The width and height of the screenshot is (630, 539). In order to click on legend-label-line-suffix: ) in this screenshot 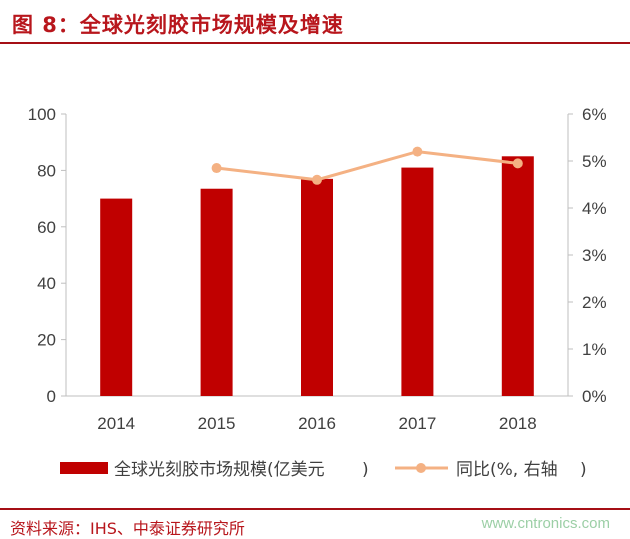, I will do `click(583, 470)`.